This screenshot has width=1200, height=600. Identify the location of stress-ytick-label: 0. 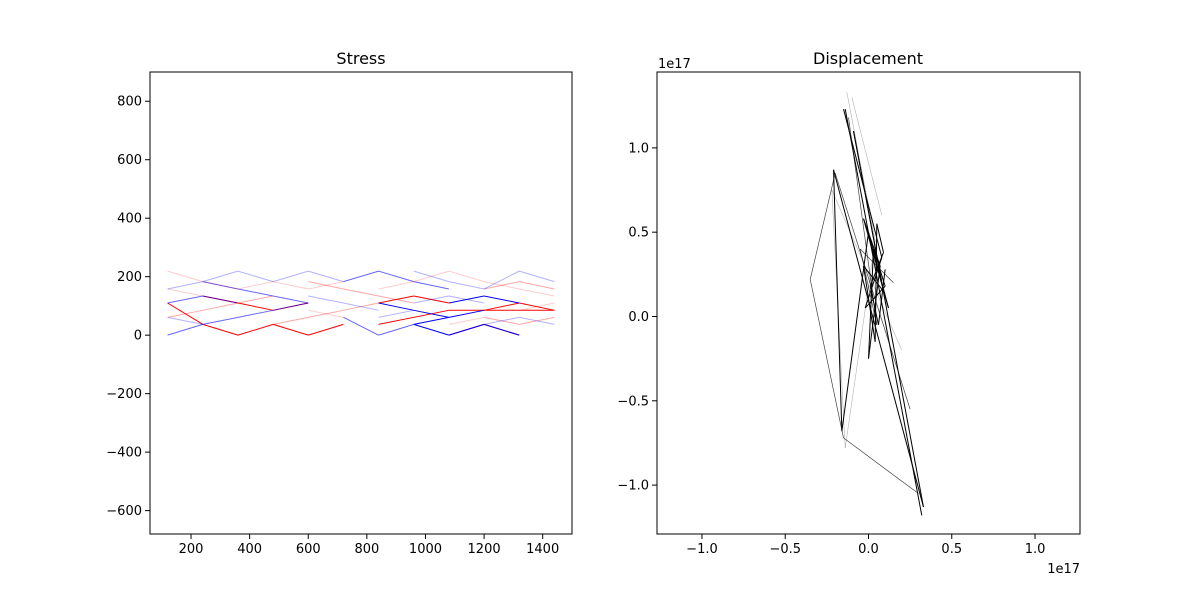
(138, 336).